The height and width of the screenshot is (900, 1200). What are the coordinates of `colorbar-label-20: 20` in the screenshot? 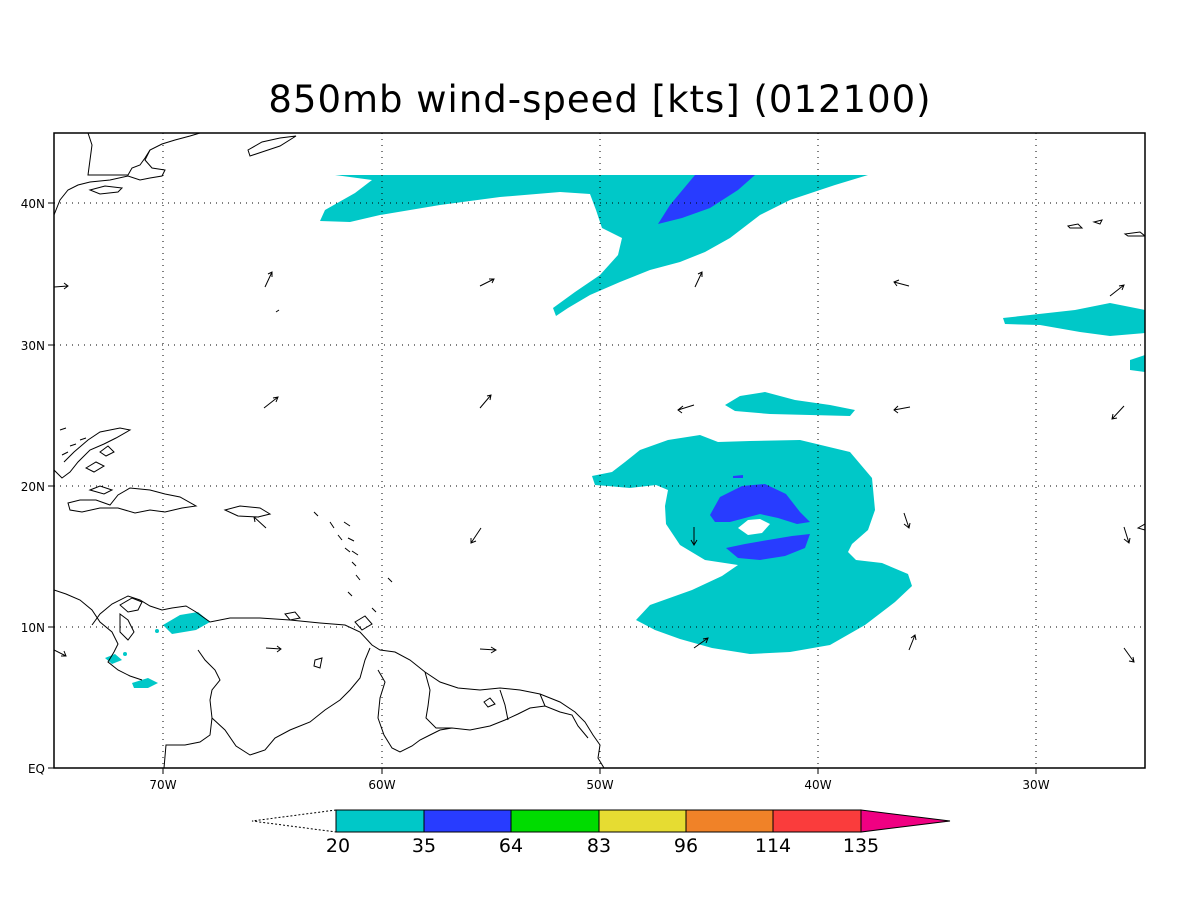 It's located at (338, 846).